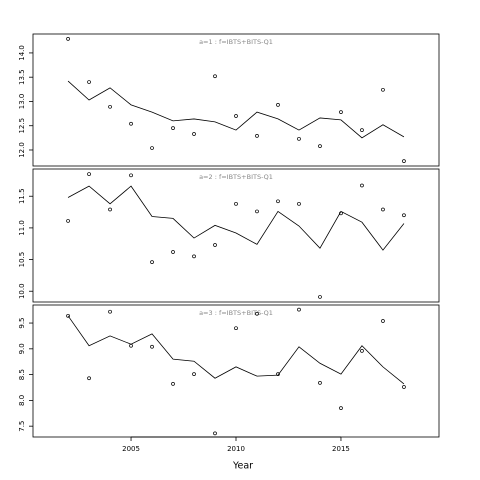 The width and height of the screenshot is (480, 480). Describe the element at coordinates (22, 260) in the screenshot. I see `y-tick-label: 10.5` at that location.